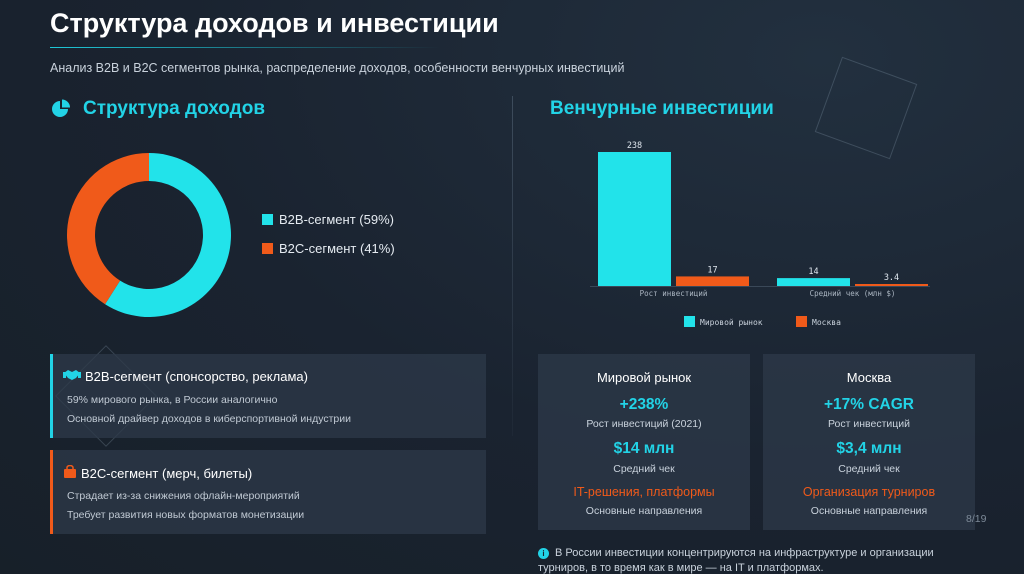 The width and height of the screenshot is (1024, 574). Describe the element at coordinates (869, 448) in the screenshot. I see `check-value: $3,4 млн` at that location.